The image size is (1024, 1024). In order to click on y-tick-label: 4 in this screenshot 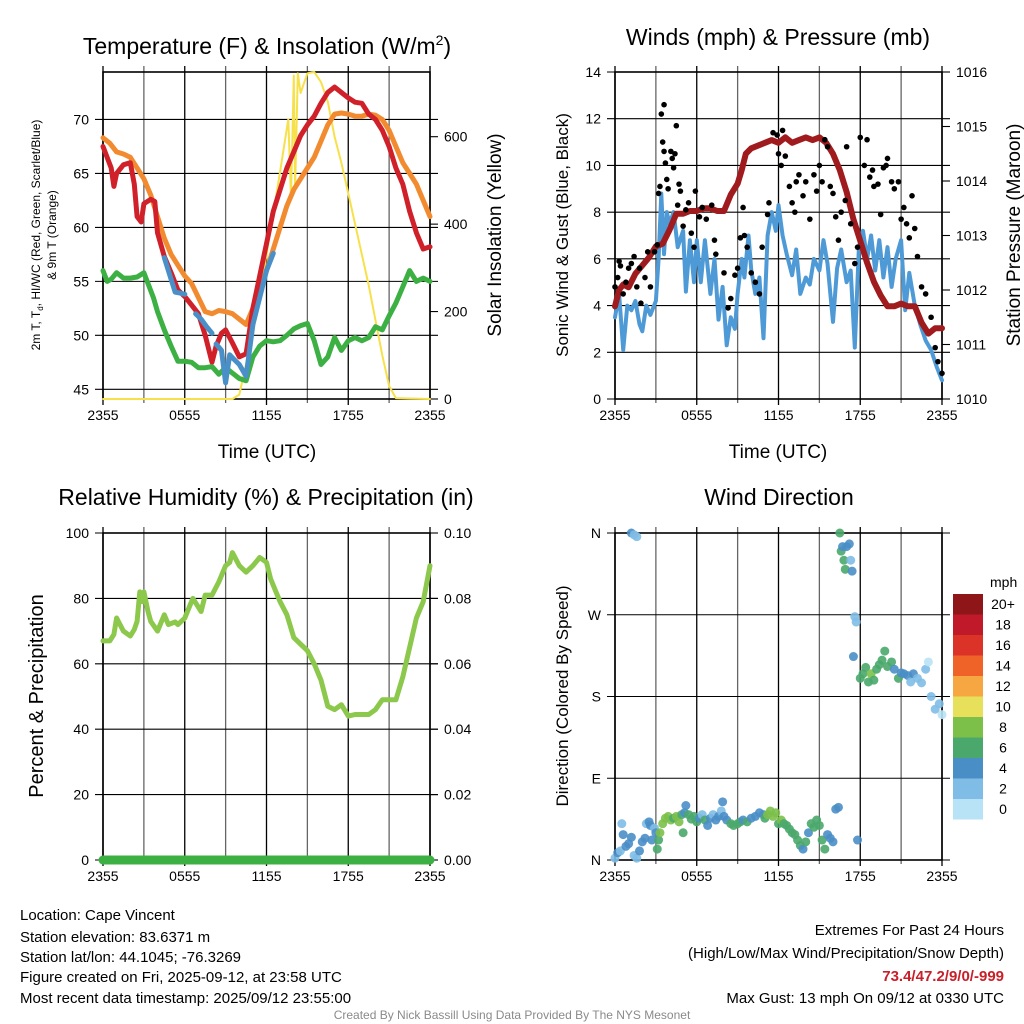, I will do `click(597, 306)`.